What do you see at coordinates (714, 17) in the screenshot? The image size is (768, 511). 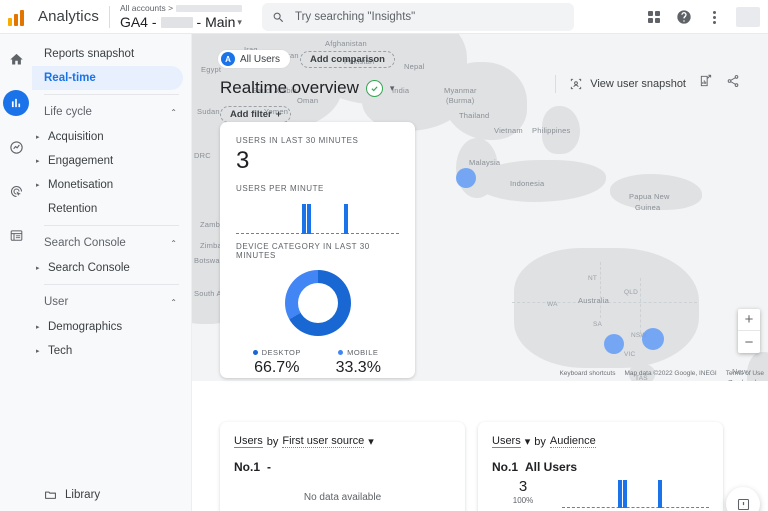 I see `more-options-icon` at bounding box center [714, 17].